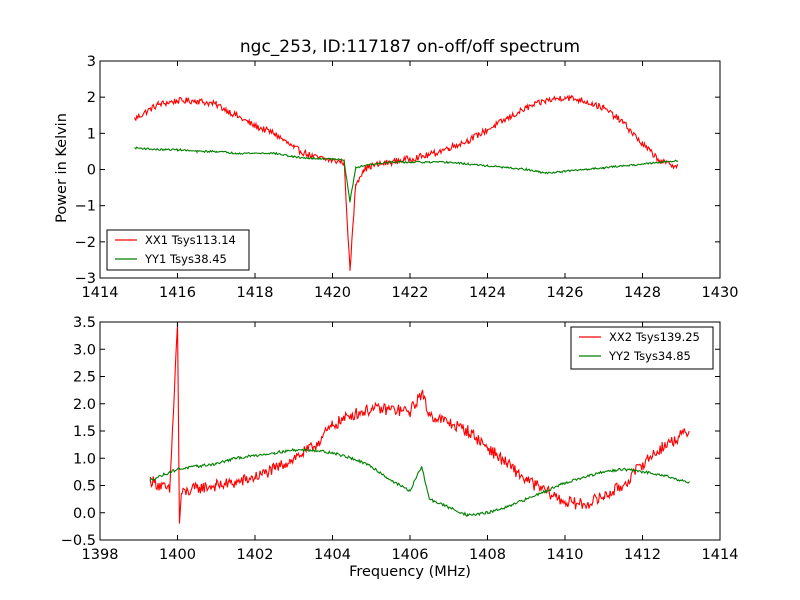 The image size is (800, 600). I want to click on x-tick-label: 1402, so click(255, 555).